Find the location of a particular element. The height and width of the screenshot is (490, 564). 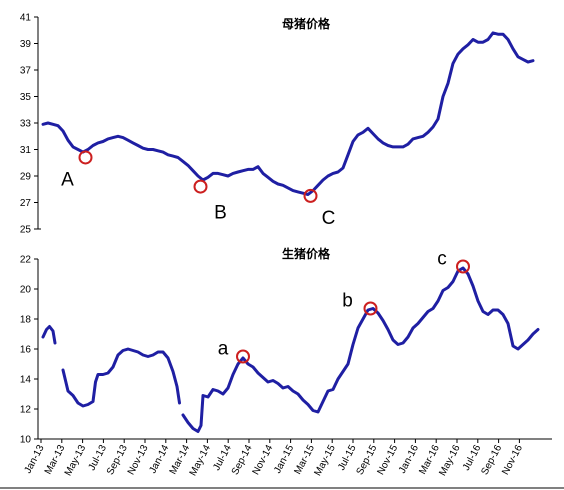

sow-annotation-c: C is located at coordinates (329, 218).